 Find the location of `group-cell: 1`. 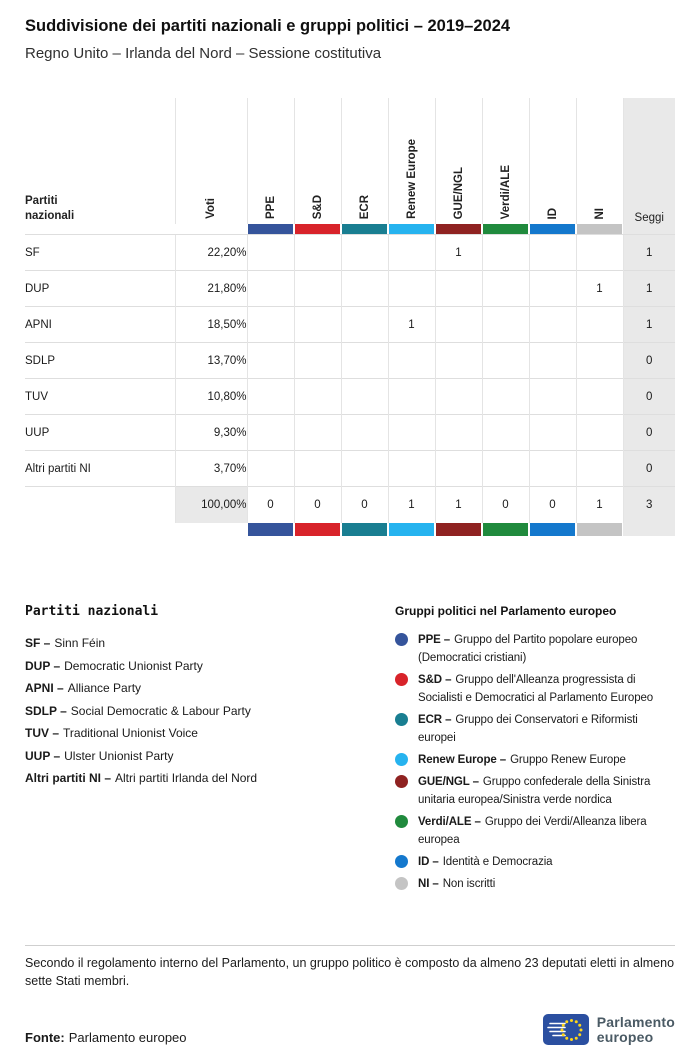

group-cell: 1 is located at coordinates (599, 288).